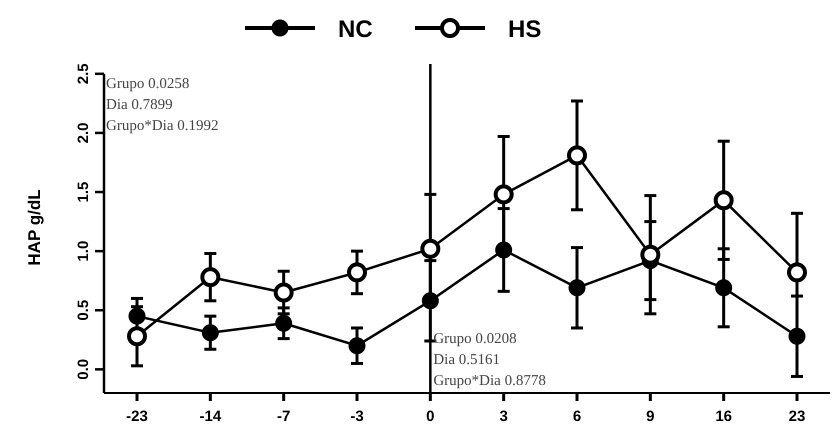  I want to click on x-tick-label: 6, so click(577, 416).